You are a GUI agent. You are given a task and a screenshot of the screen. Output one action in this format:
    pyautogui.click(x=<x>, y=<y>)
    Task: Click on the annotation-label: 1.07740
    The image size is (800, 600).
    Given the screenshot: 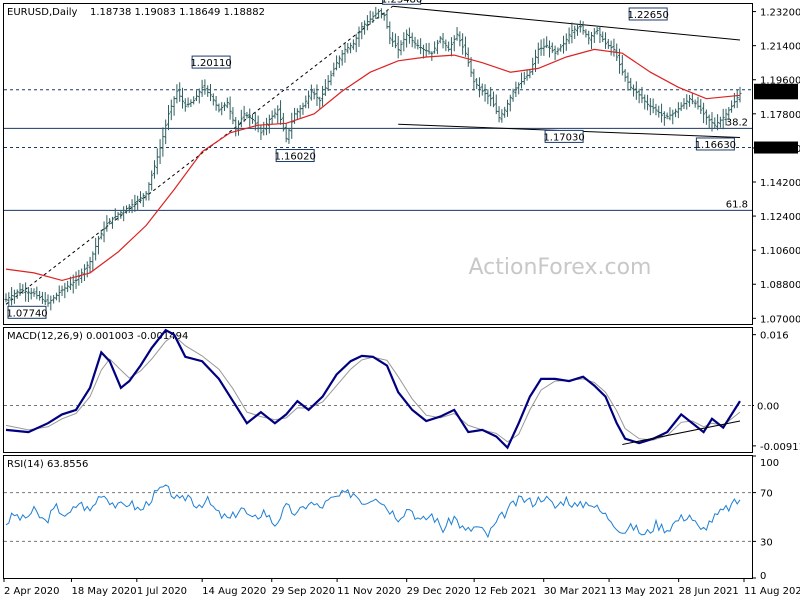 What is the action you would take?
    pyautogui.click(x=26, y=313)
    